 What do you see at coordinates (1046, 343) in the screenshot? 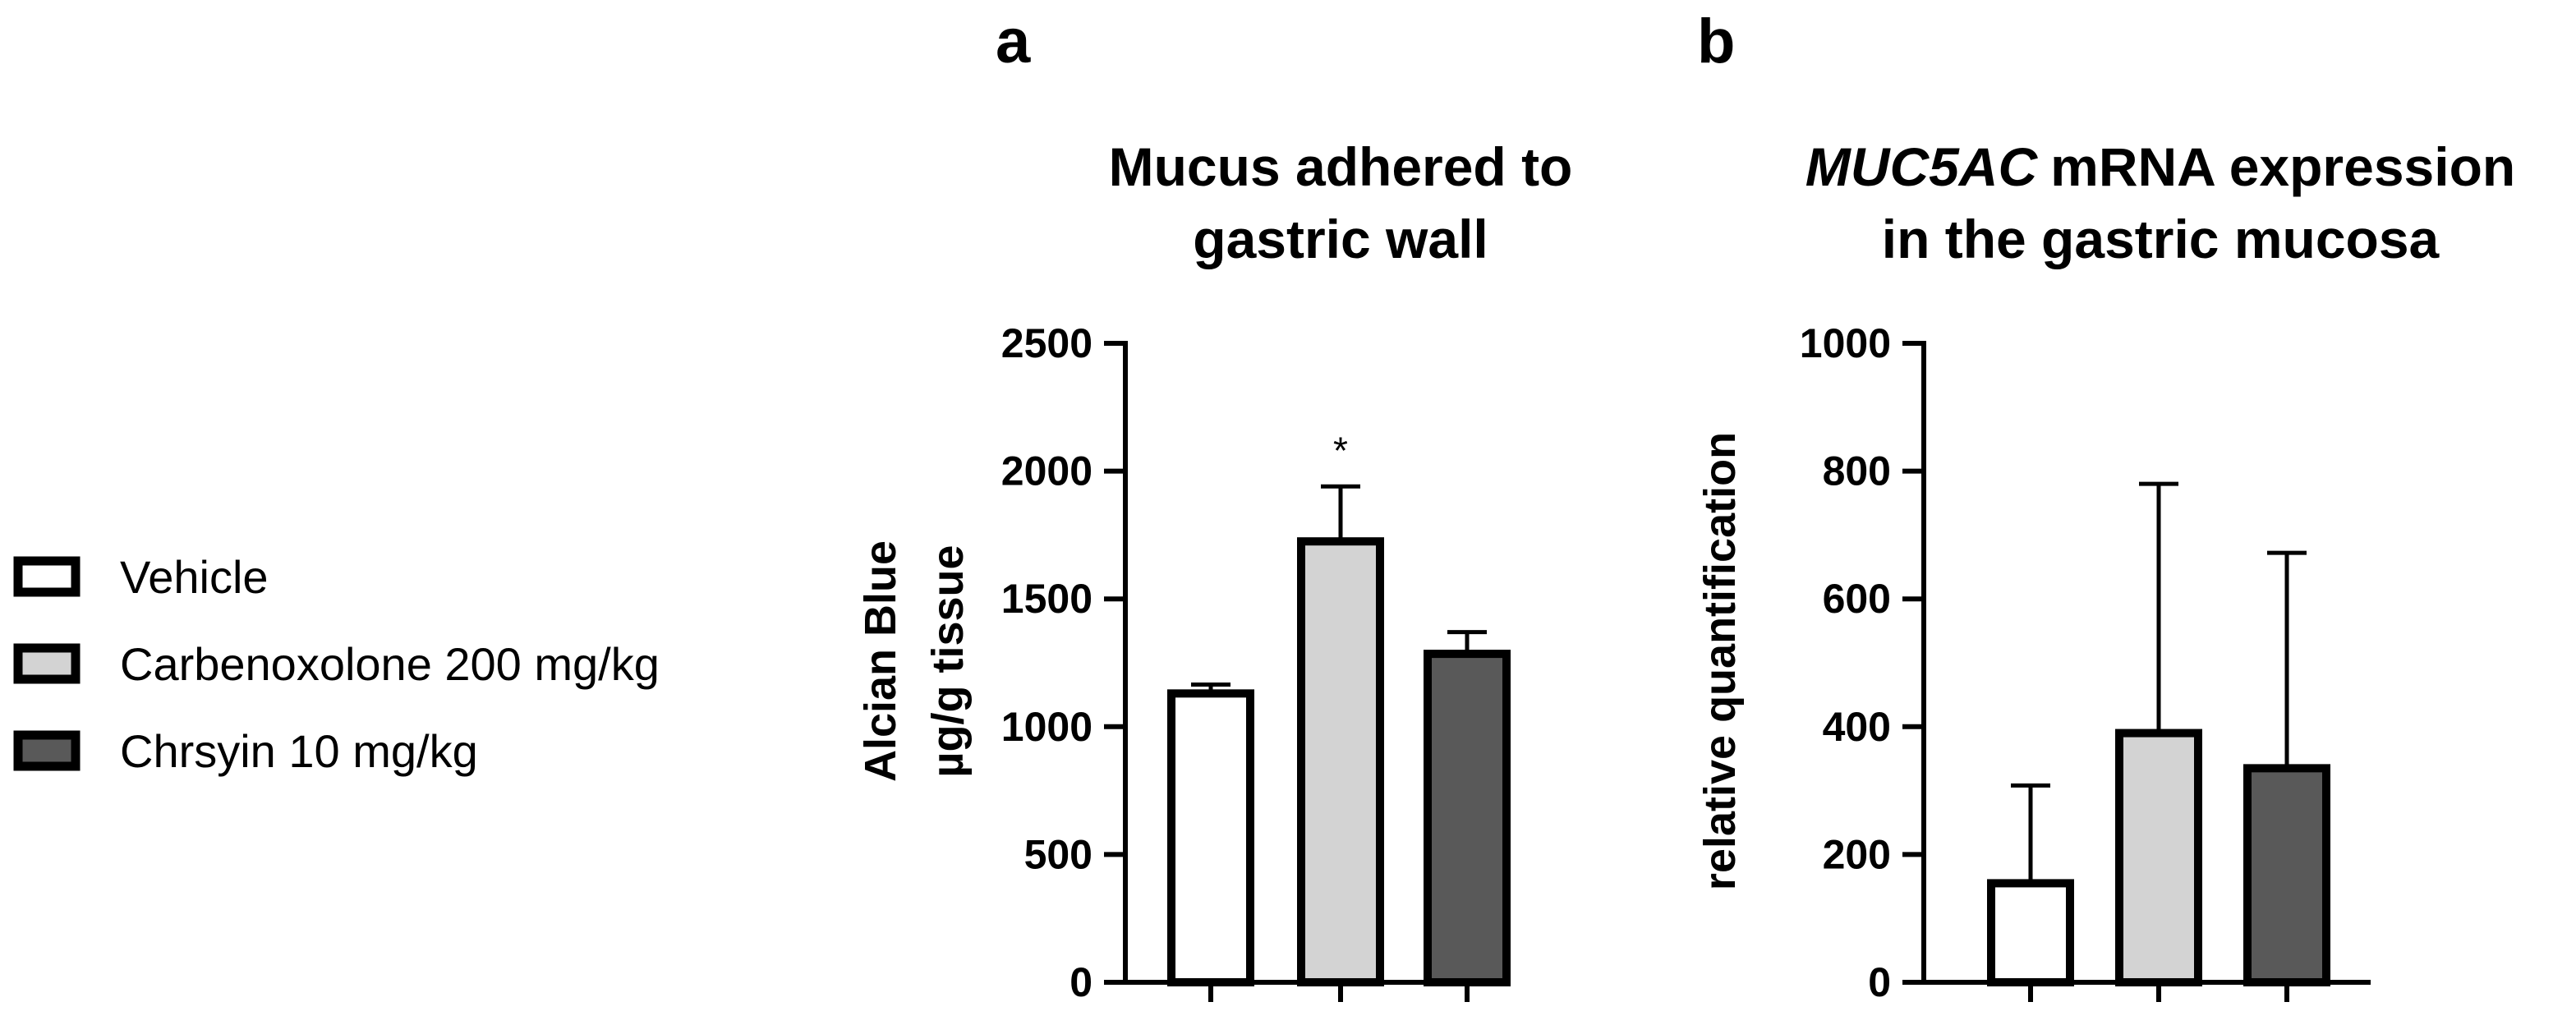
I see `y-tick-label: 2500` at bounding box center [1046, 343].